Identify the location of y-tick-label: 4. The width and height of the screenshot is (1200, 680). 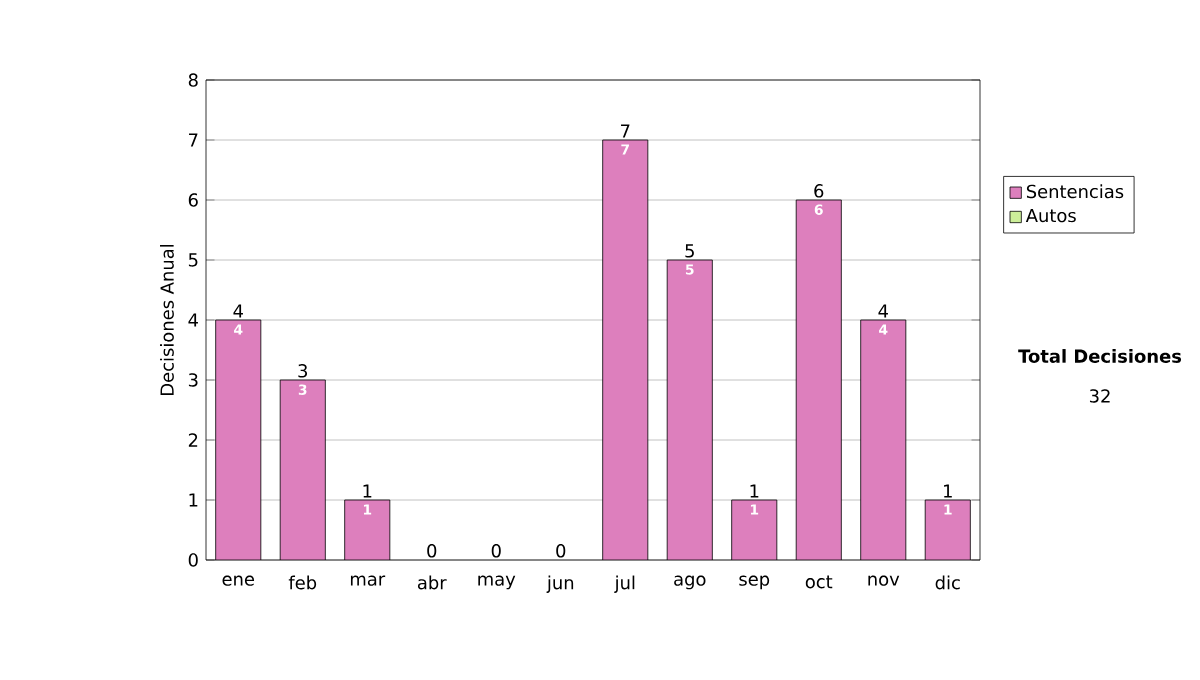
(193, 320).